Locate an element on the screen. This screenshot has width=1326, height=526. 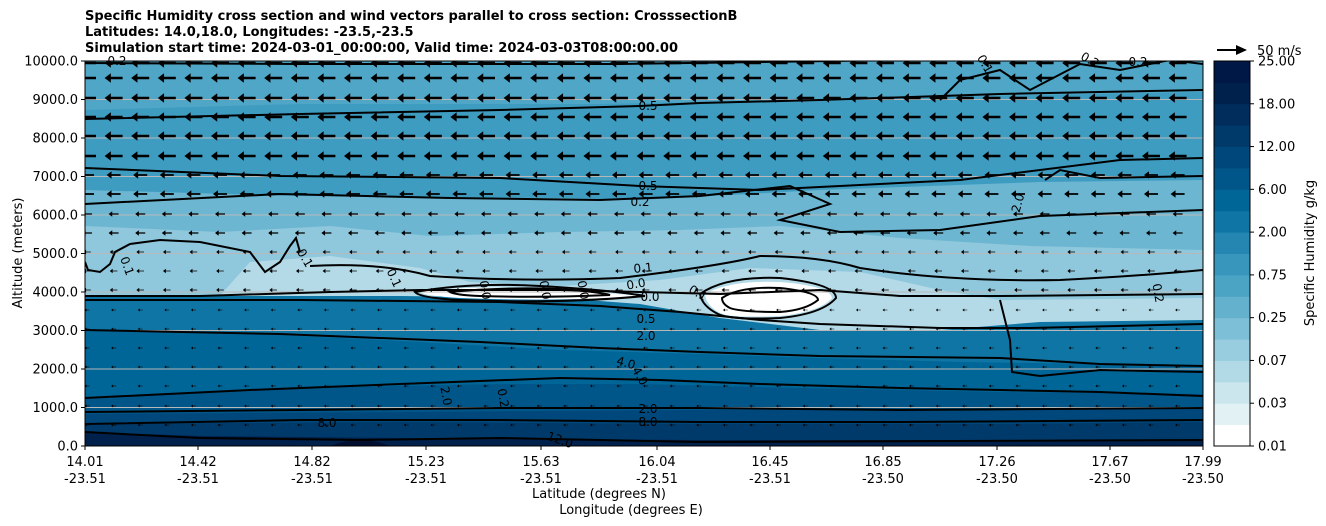
contour-0.1-center is located at coordinates (756, 268).